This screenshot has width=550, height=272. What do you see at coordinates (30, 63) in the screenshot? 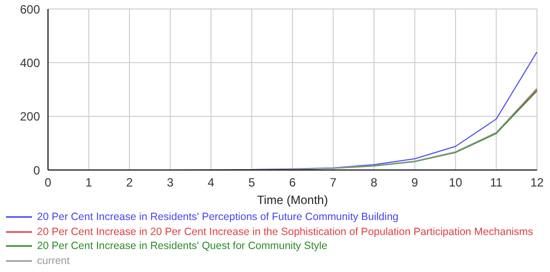
I see `y-tick-label: 400` at bounding box center [30, 63].